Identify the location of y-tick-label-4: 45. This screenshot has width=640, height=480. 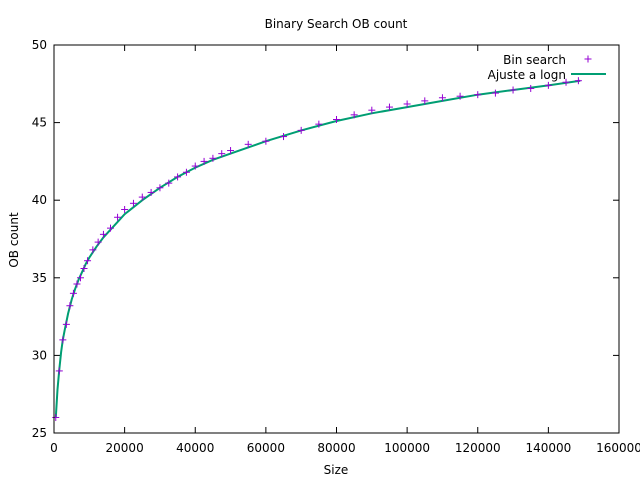
(39, 123).